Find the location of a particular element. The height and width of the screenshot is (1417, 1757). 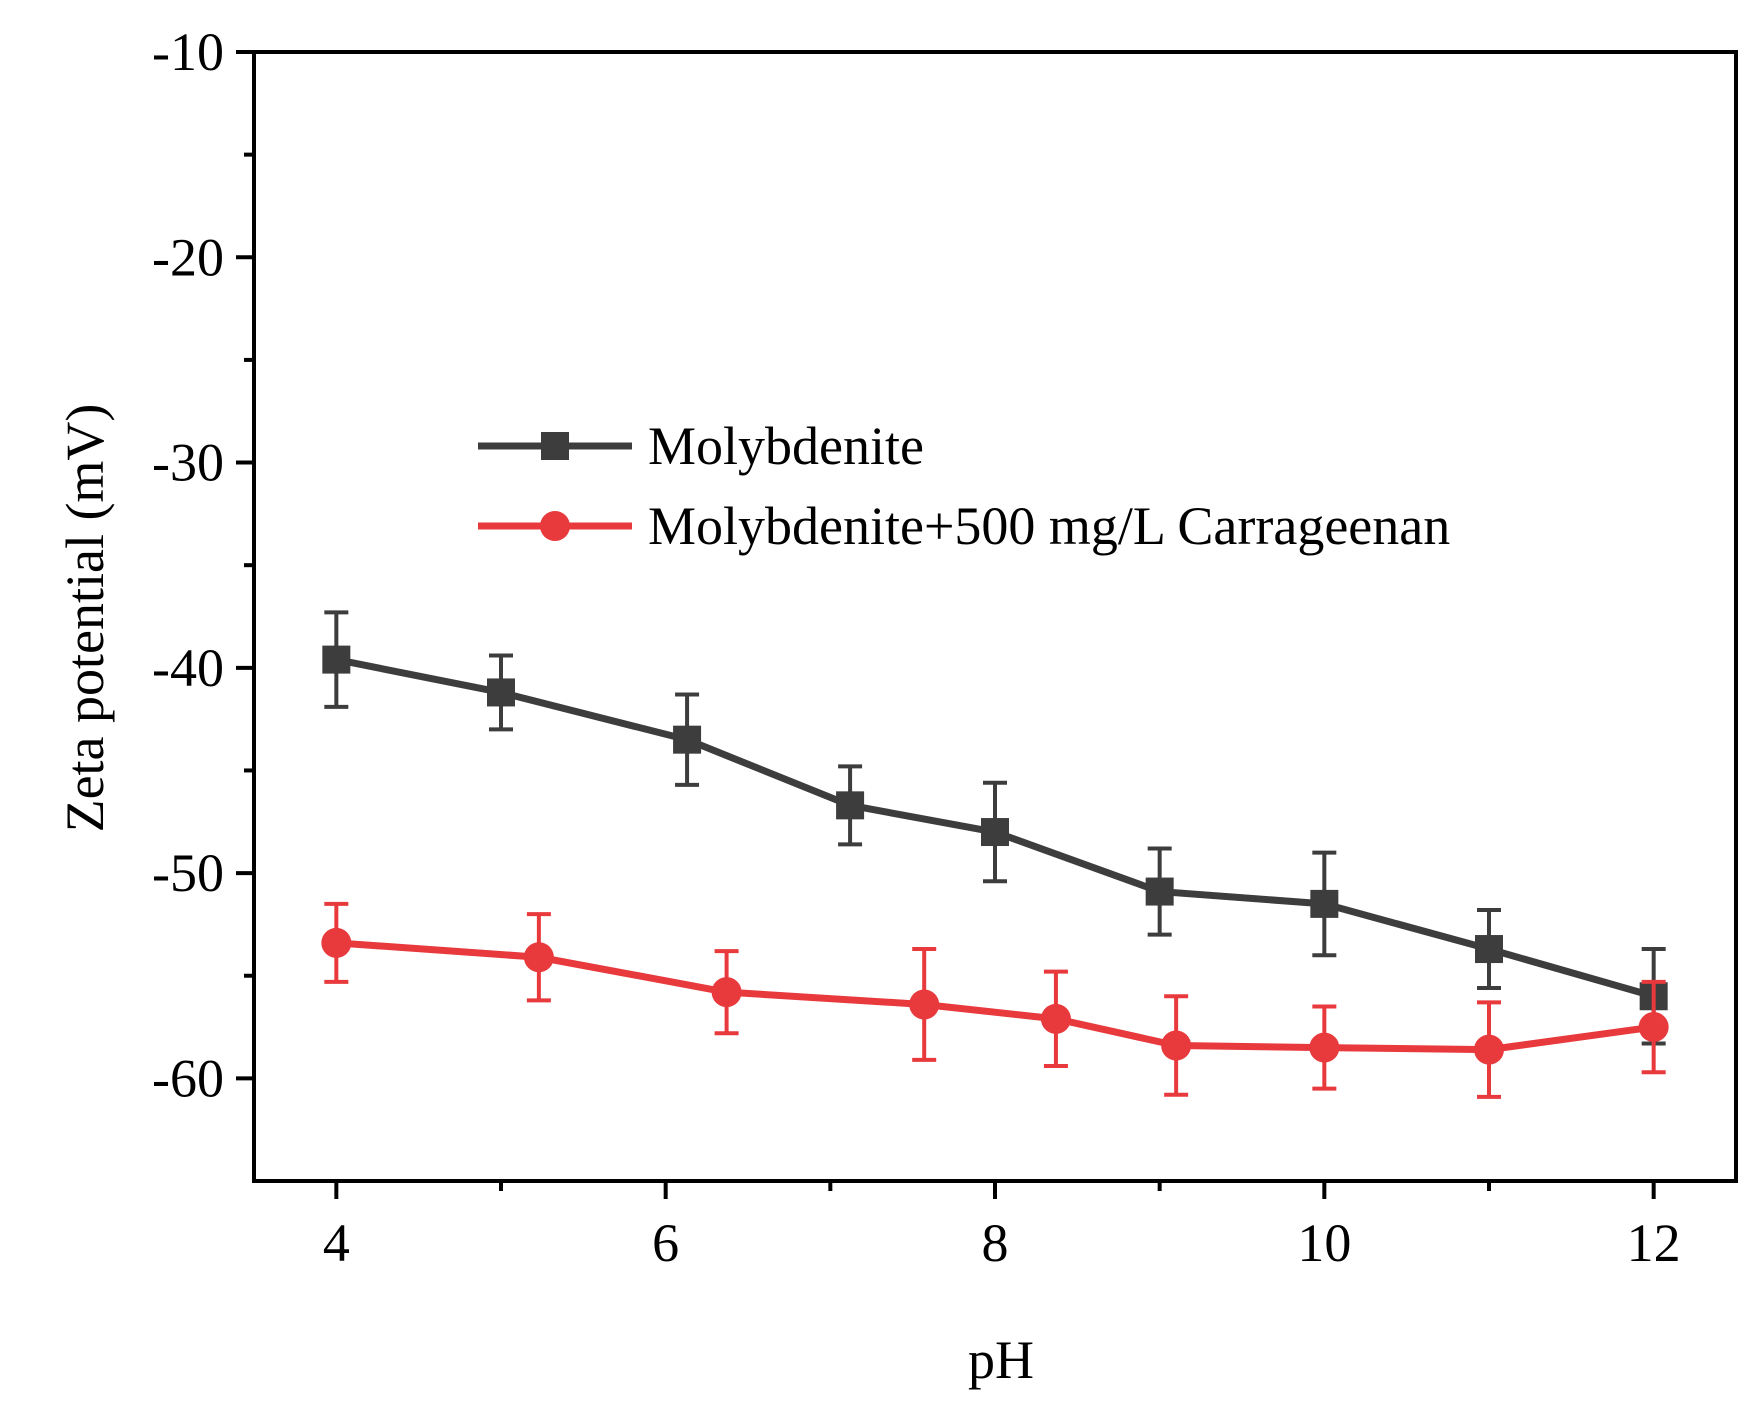

legend-marker-square is located at coordinates (555, 446).